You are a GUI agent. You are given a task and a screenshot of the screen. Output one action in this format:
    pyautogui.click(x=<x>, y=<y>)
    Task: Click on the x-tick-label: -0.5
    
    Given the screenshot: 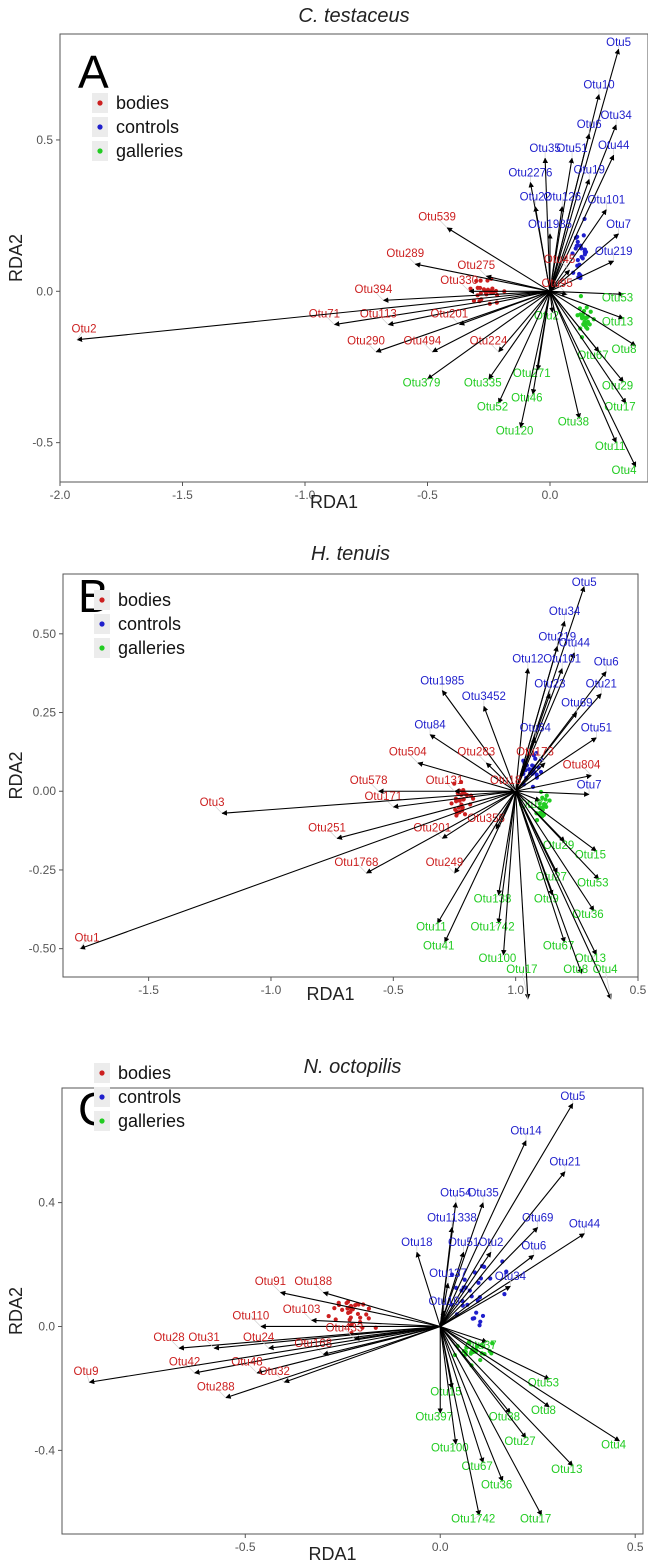 What is the action you would take?
    pyautogui.click(x=245, y=1547)
    